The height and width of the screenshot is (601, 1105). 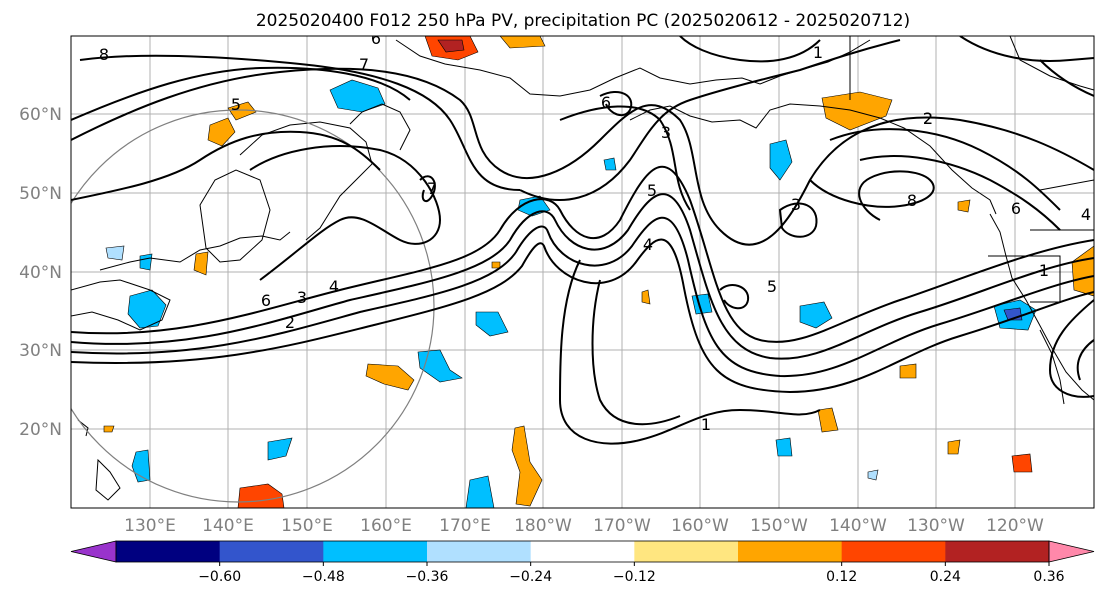 What do you see at coordinates (700, 526) in the screenshot?
I see `lon-tick-label: 160°W` at bounding box center [700, 526].